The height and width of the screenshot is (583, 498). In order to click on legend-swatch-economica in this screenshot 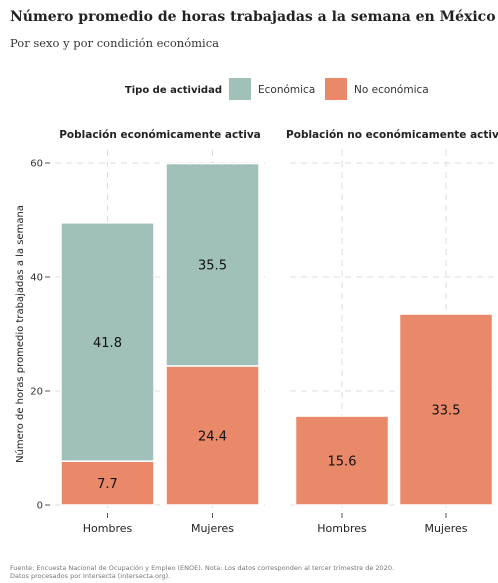, I will do `click(240, 89)`.